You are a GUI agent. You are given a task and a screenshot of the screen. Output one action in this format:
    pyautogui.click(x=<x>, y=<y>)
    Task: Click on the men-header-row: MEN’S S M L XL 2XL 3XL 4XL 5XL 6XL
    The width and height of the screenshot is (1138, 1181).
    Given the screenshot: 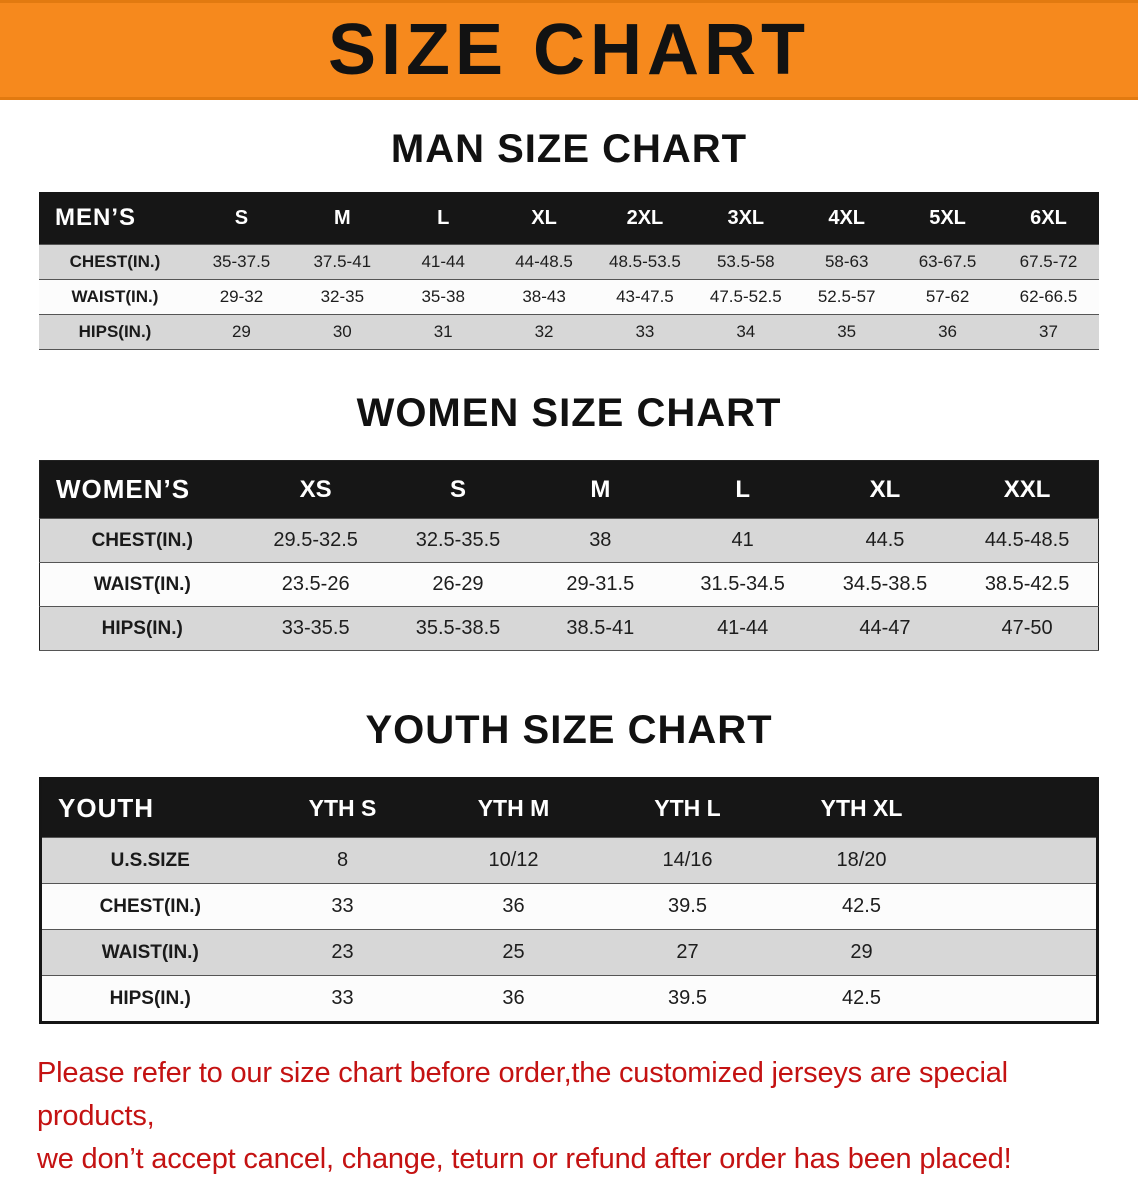 What is the action you would take?
    pyautogui.click(x=569, y=218)
    